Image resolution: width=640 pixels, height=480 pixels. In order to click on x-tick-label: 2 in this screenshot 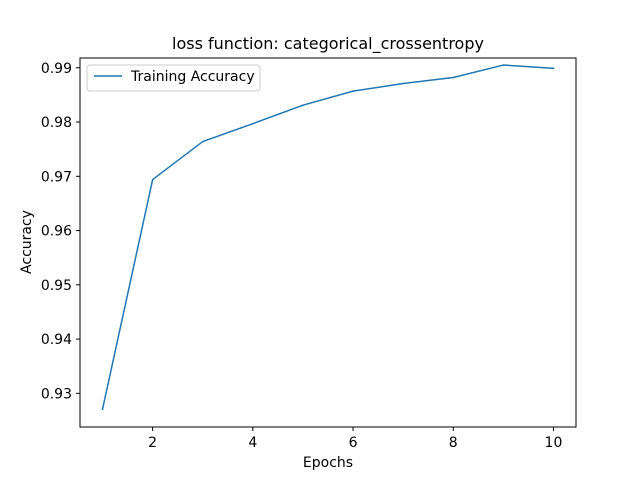, I will do `click(152, 443)`.